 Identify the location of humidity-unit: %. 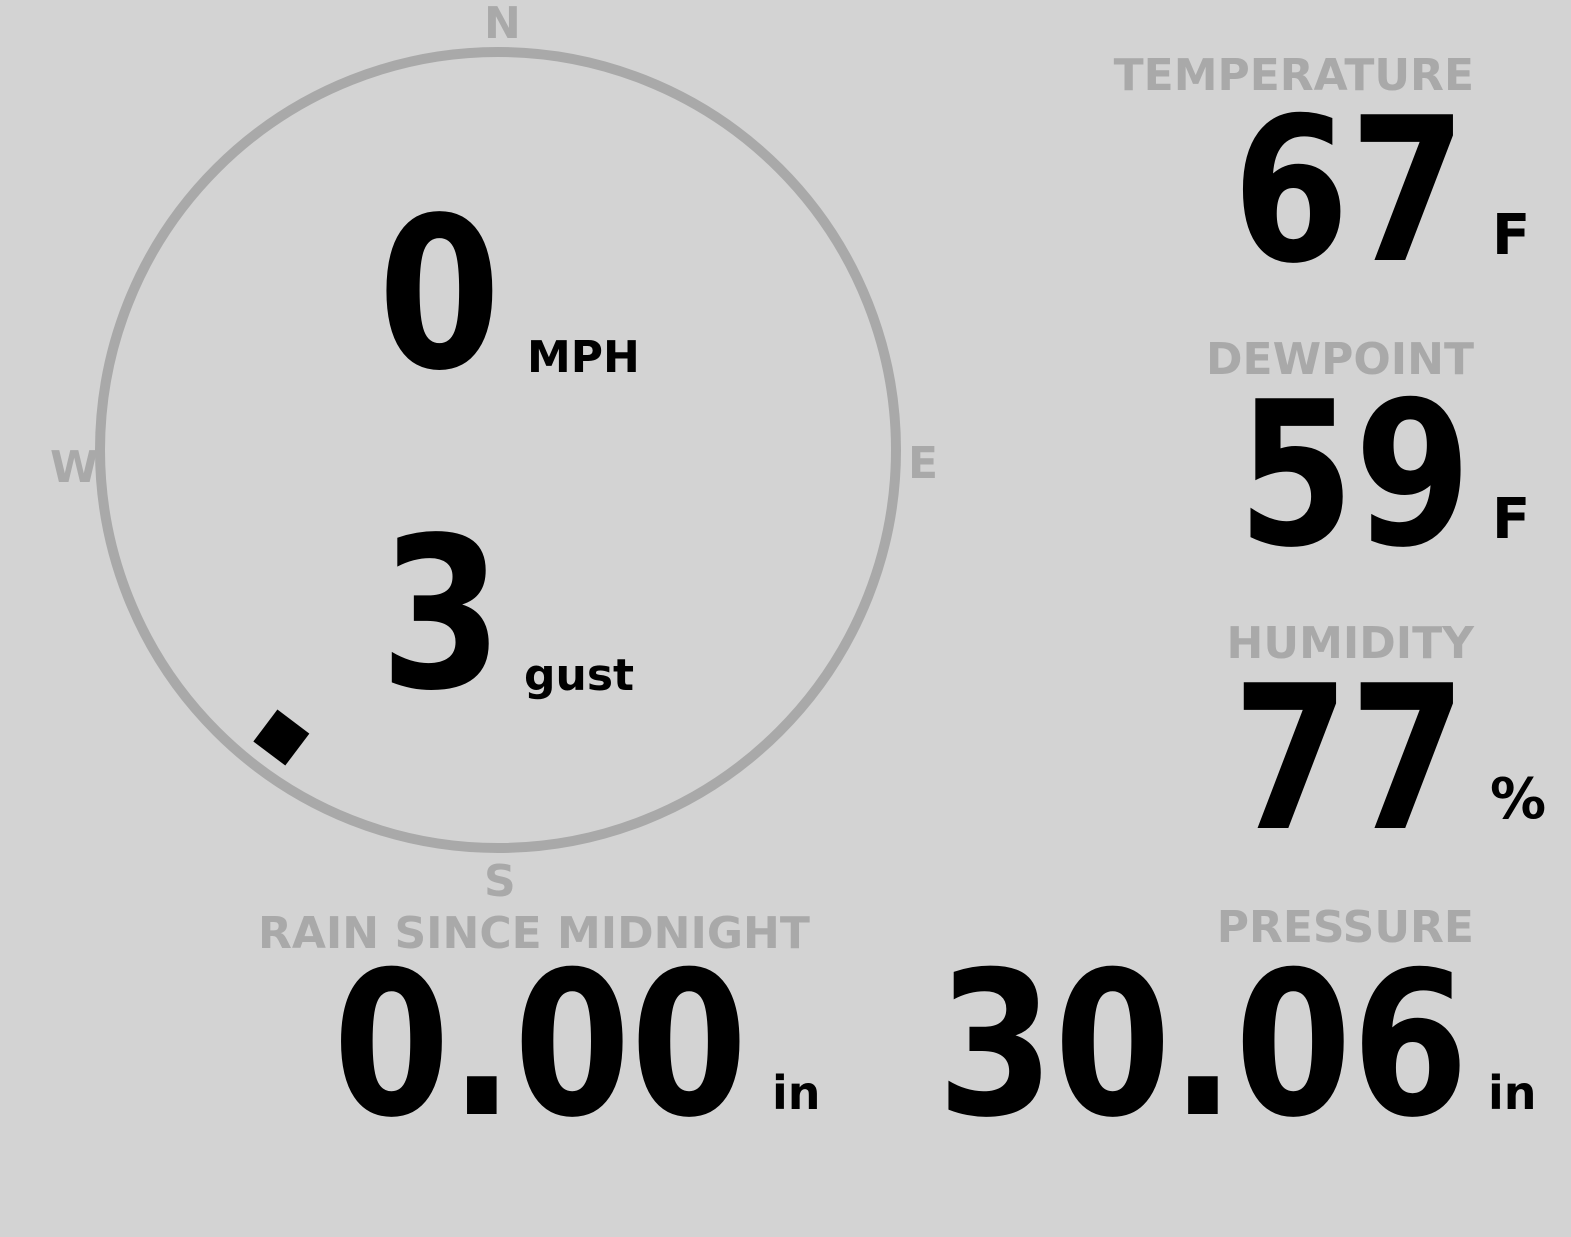
(1518, 799).